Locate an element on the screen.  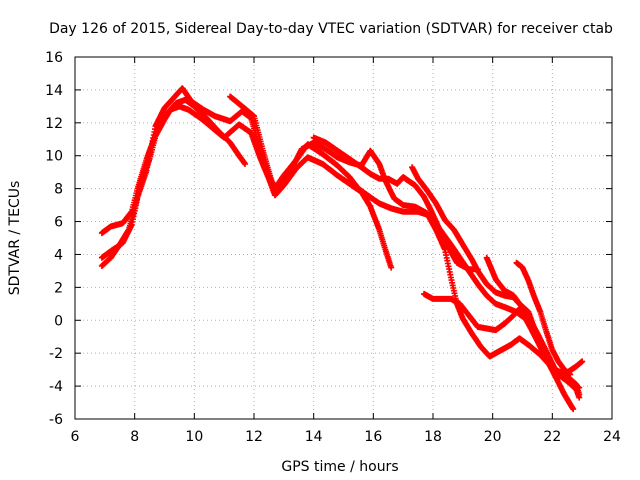
series-s8 is located at coordinates (533, 327).